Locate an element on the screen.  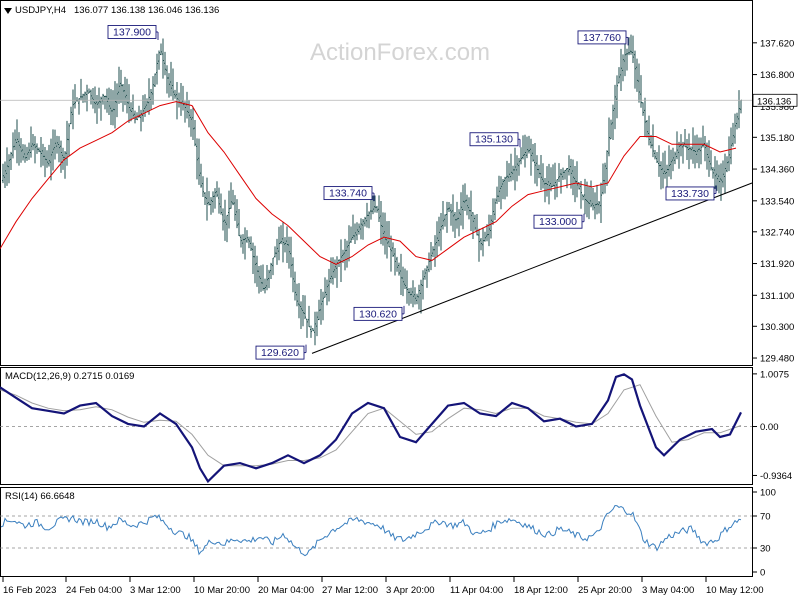
time-tick: 25 Apr 20:00 is located at coordinates (604, 586).